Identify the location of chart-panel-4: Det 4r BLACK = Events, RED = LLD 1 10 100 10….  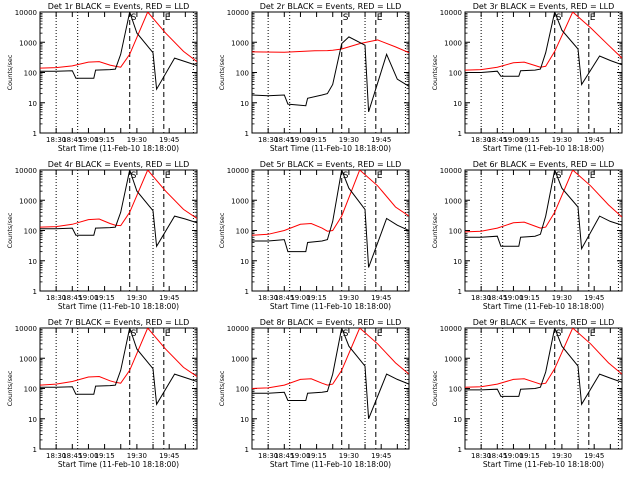
(102, 235).